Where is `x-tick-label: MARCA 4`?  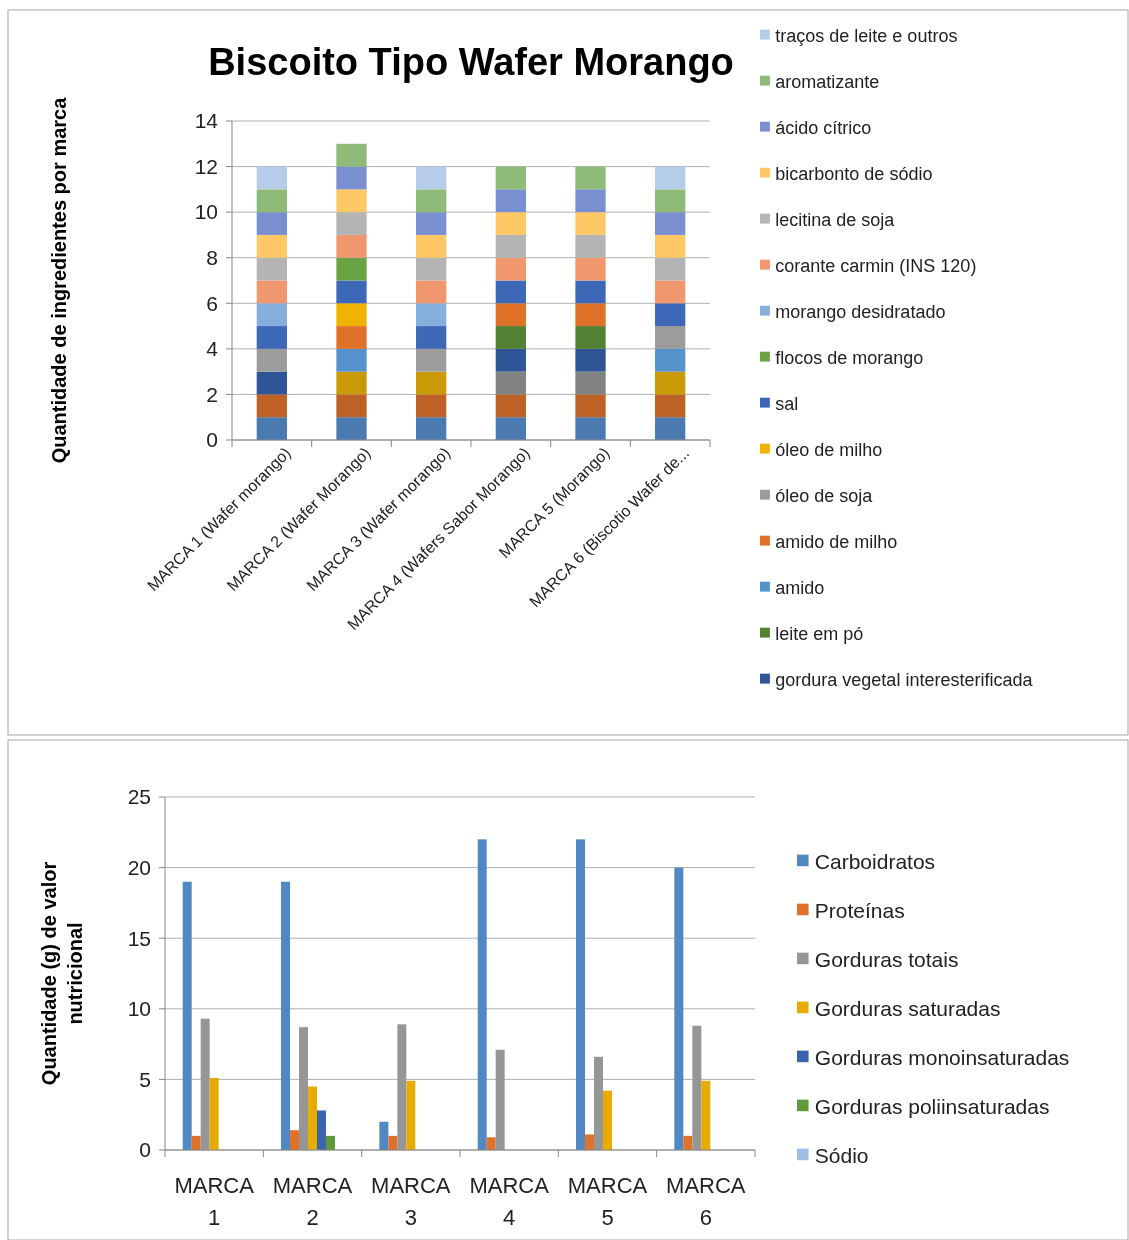 x-tick-label: MARCA 4 is located at coordinates (509, 1201).